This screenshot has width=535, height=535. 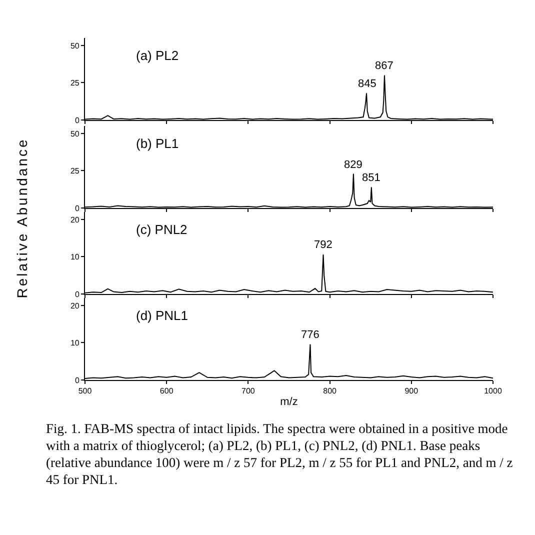 I want to click on x-tick-label: 700, so click(x=249, y=391).